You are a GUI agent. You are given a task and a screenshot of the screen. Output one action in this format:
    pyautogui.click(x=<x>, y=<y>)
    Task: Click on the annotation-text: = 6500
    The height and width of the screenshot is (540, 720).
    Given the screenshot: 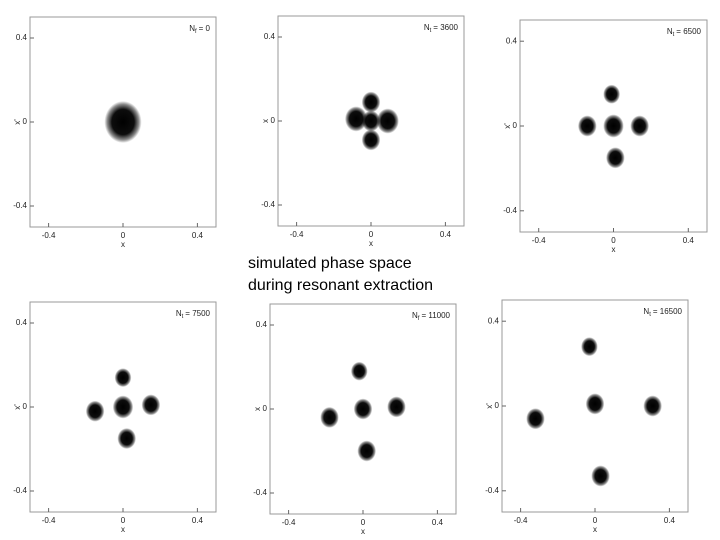 What is the action you would take?
    pyautogui.click(x=688, y=31)
    